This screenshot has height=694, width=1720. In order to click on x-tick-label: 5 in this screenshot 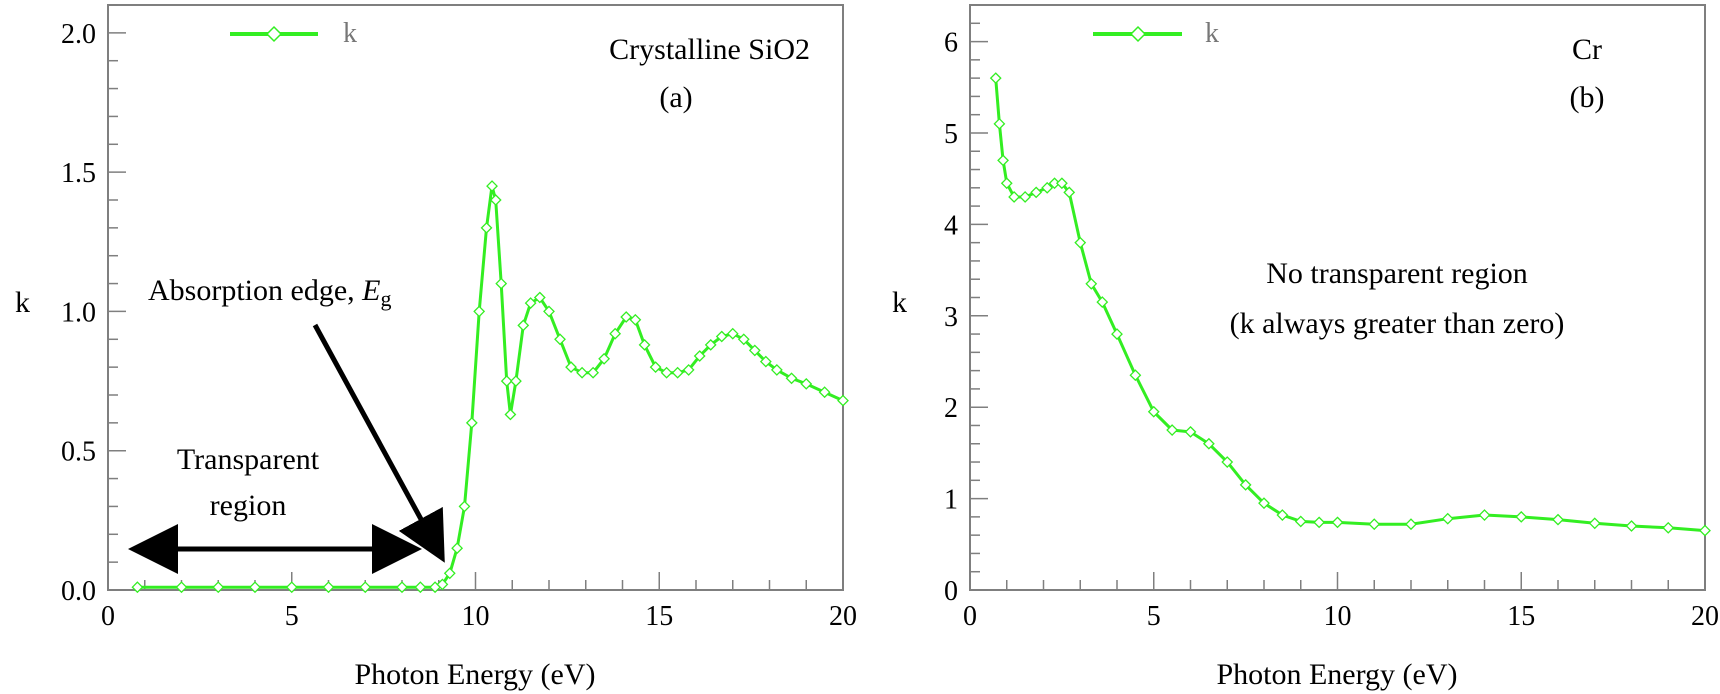, I will do `click(292, 616)`.